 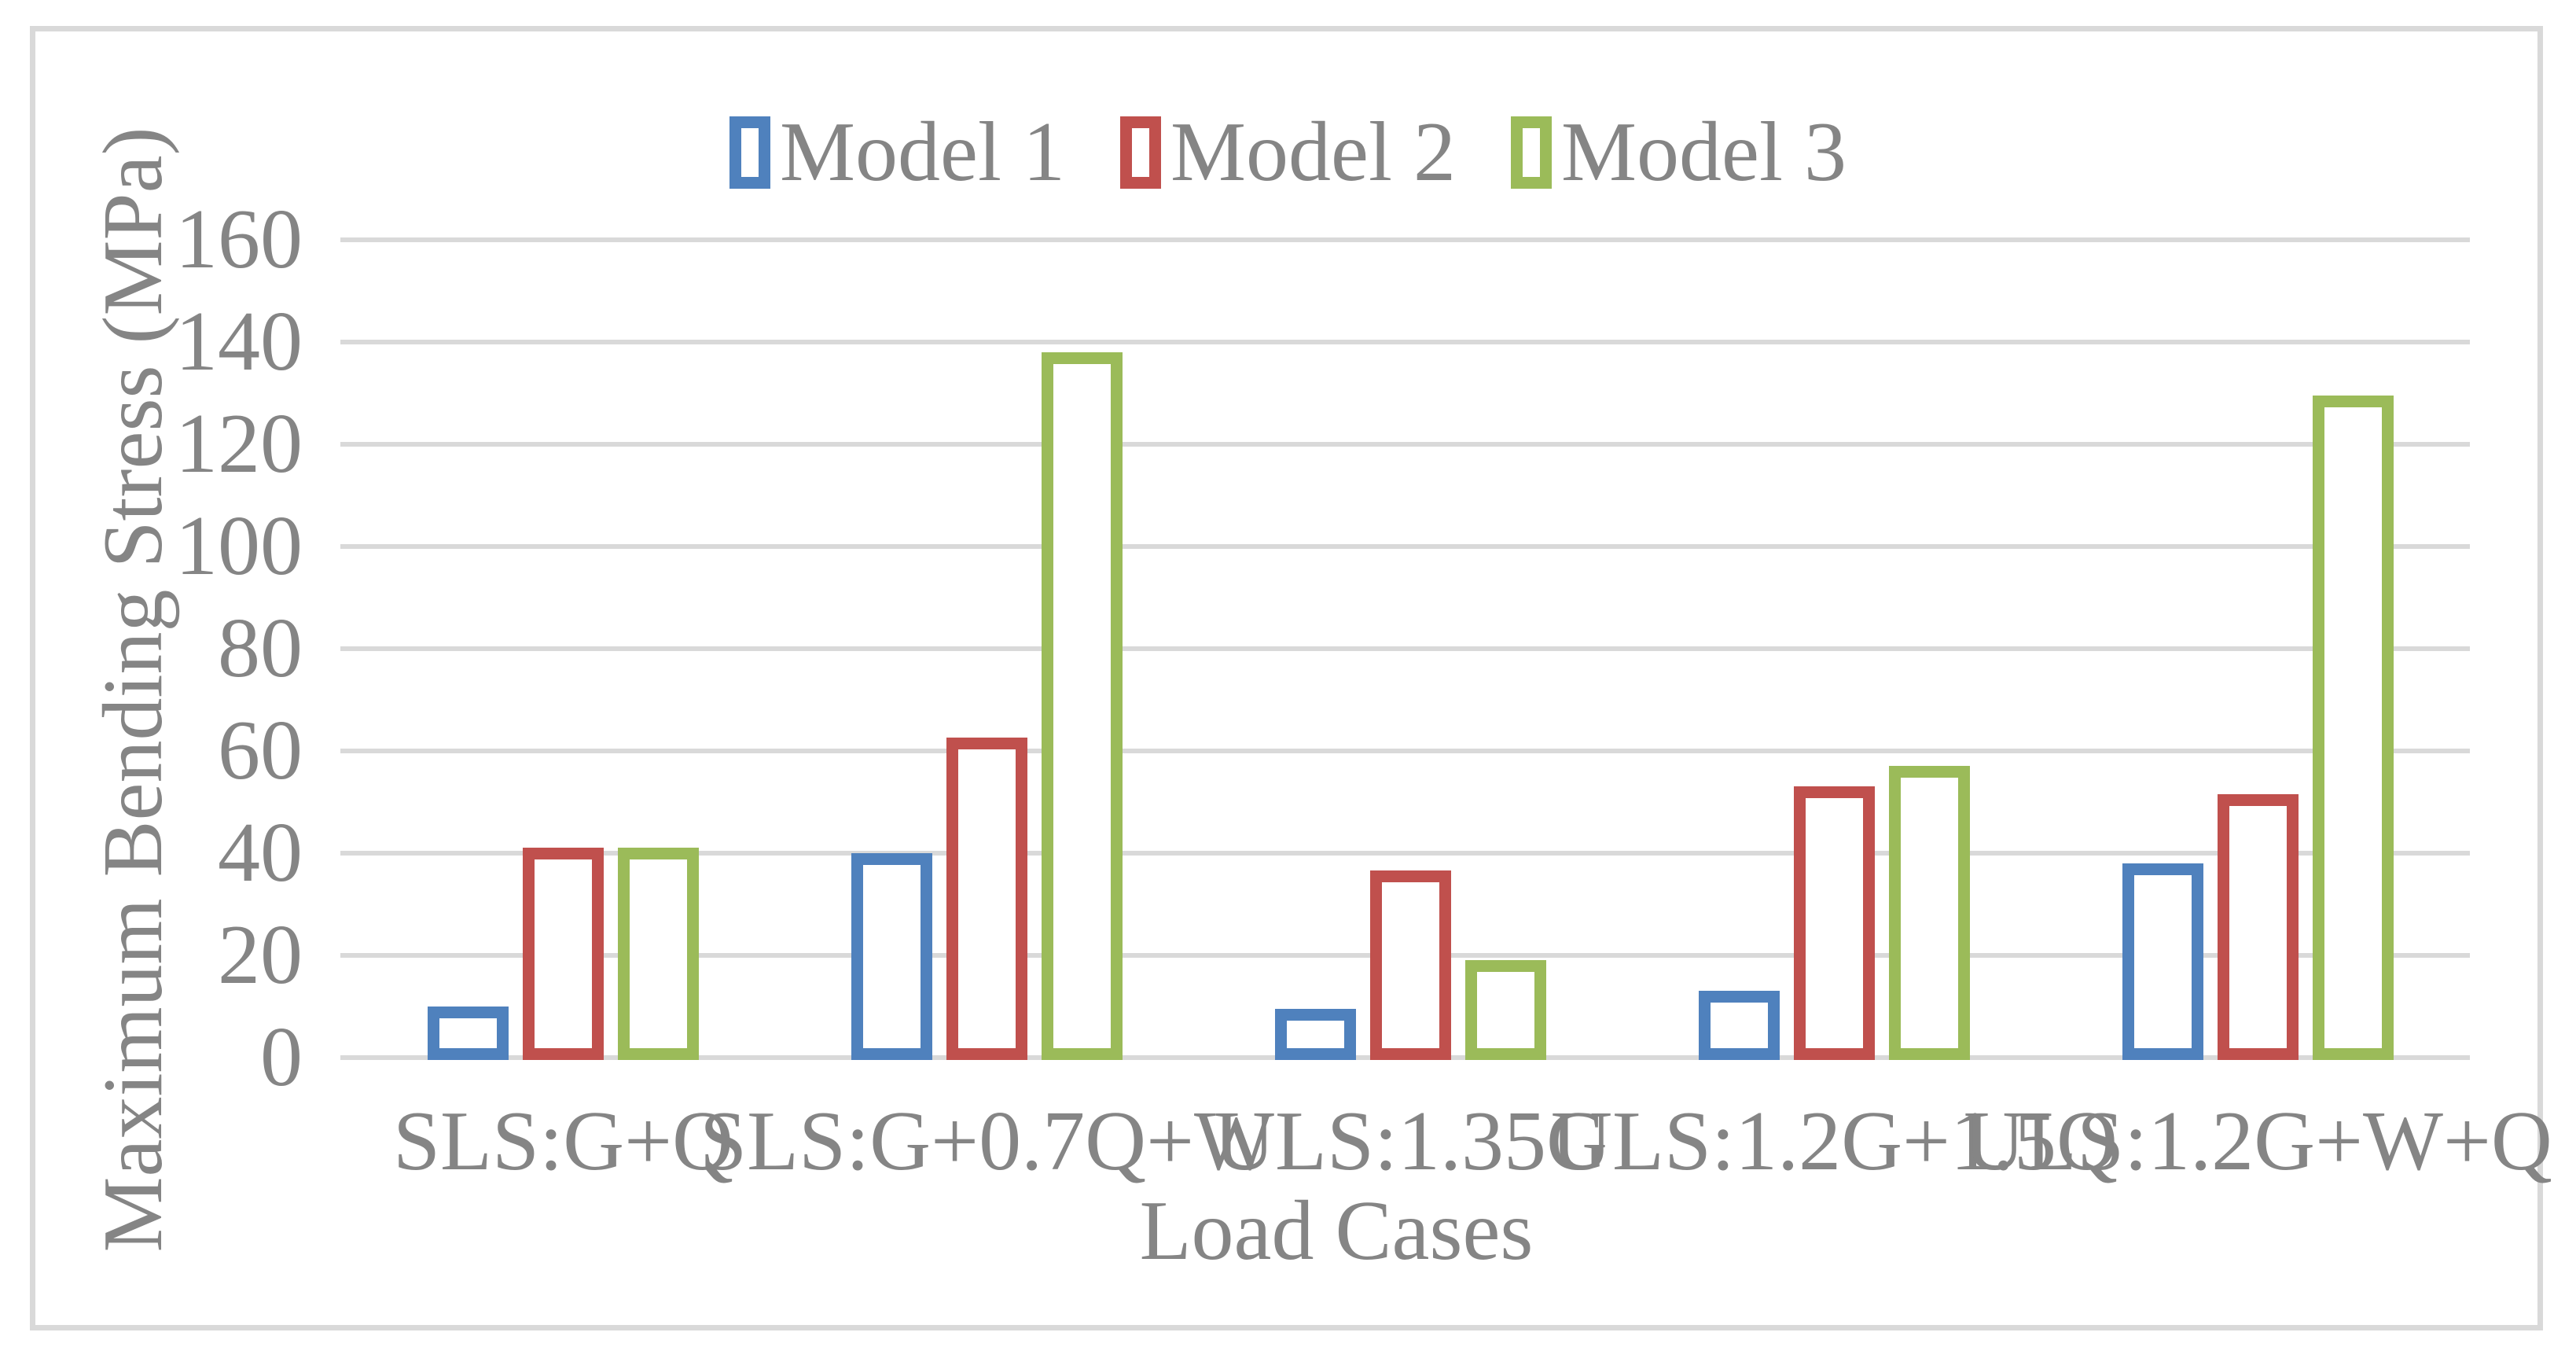 I want to click on y-tick-label: 60, so click(x=260, y=750).